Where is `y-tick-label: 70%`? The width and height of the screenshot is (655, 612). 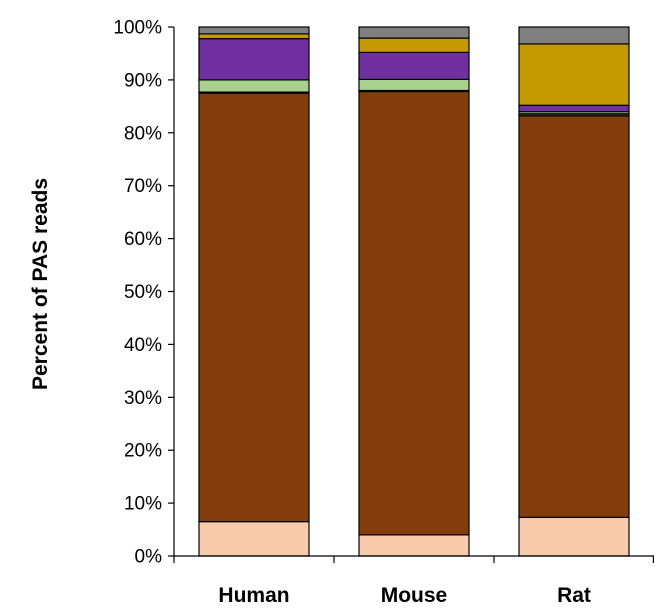
y-tick-label: 70% is located at coordinates (143, 186).